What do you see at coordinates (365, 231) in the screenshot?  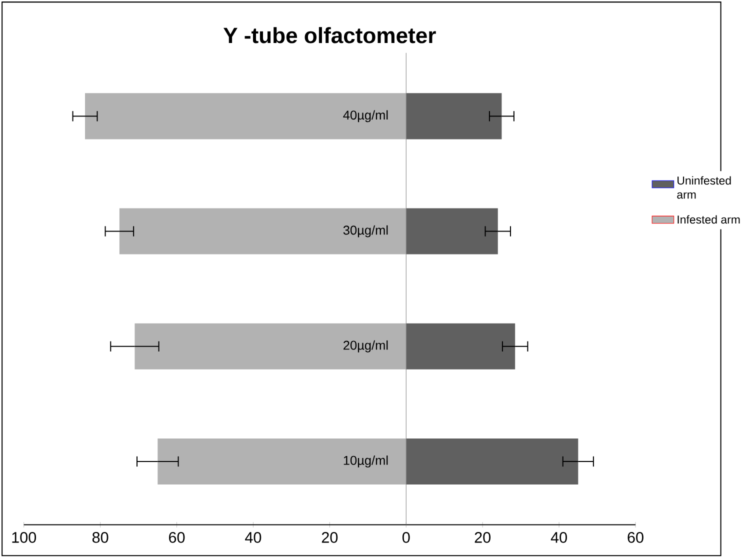 I see `y-tick-label: 30µg/ml` at bounding box center [365, 231].